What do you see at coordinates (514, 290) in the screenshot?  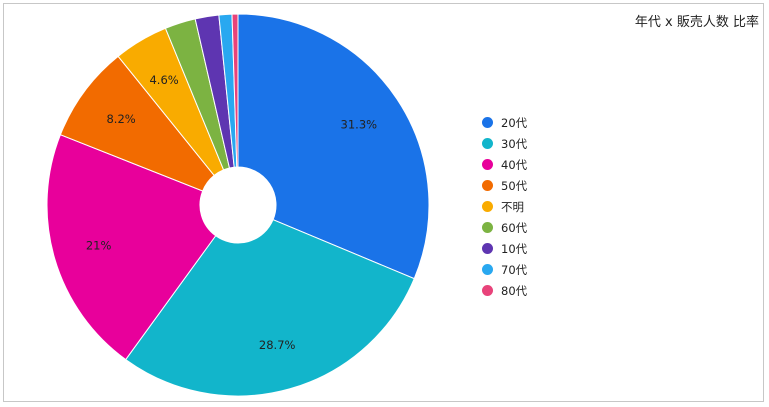 I see `legend-label: 80代` at bounding box center [514, 290].